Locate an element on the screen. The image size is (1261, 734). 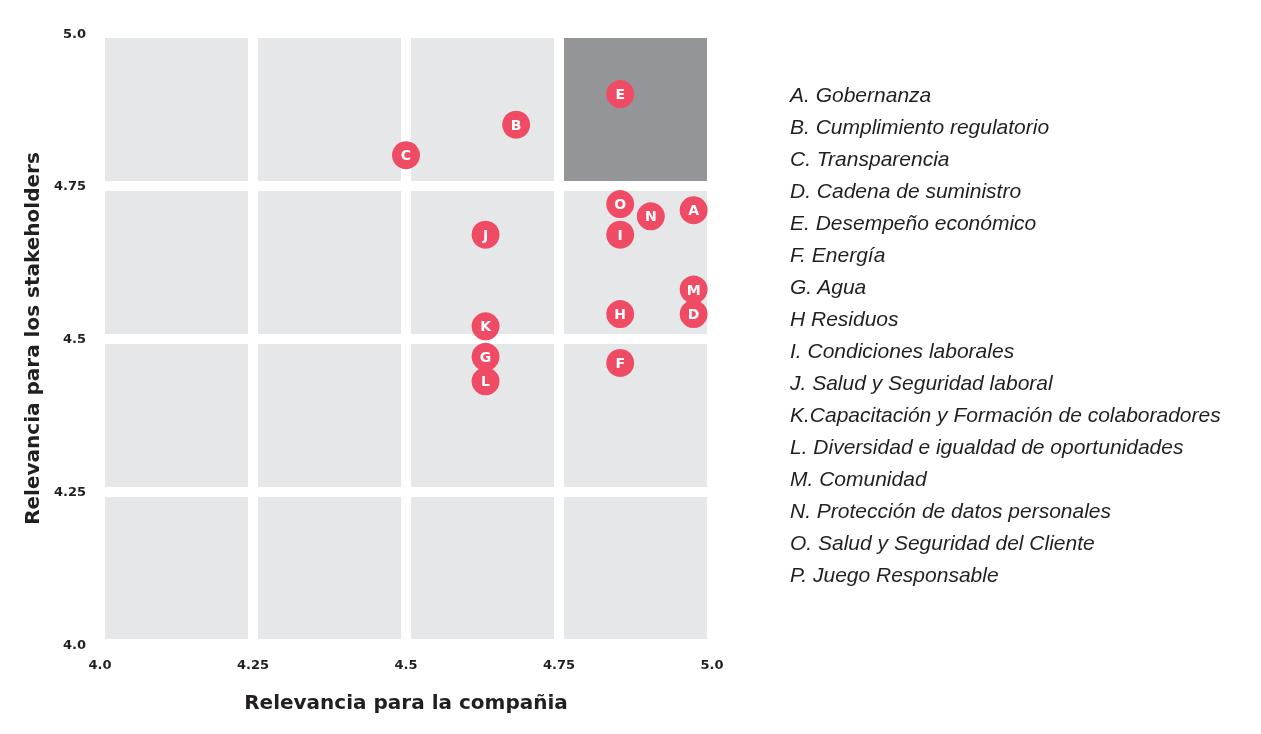
text: B. Cumplimiento regulatorio is located at coordinates (920, 126).